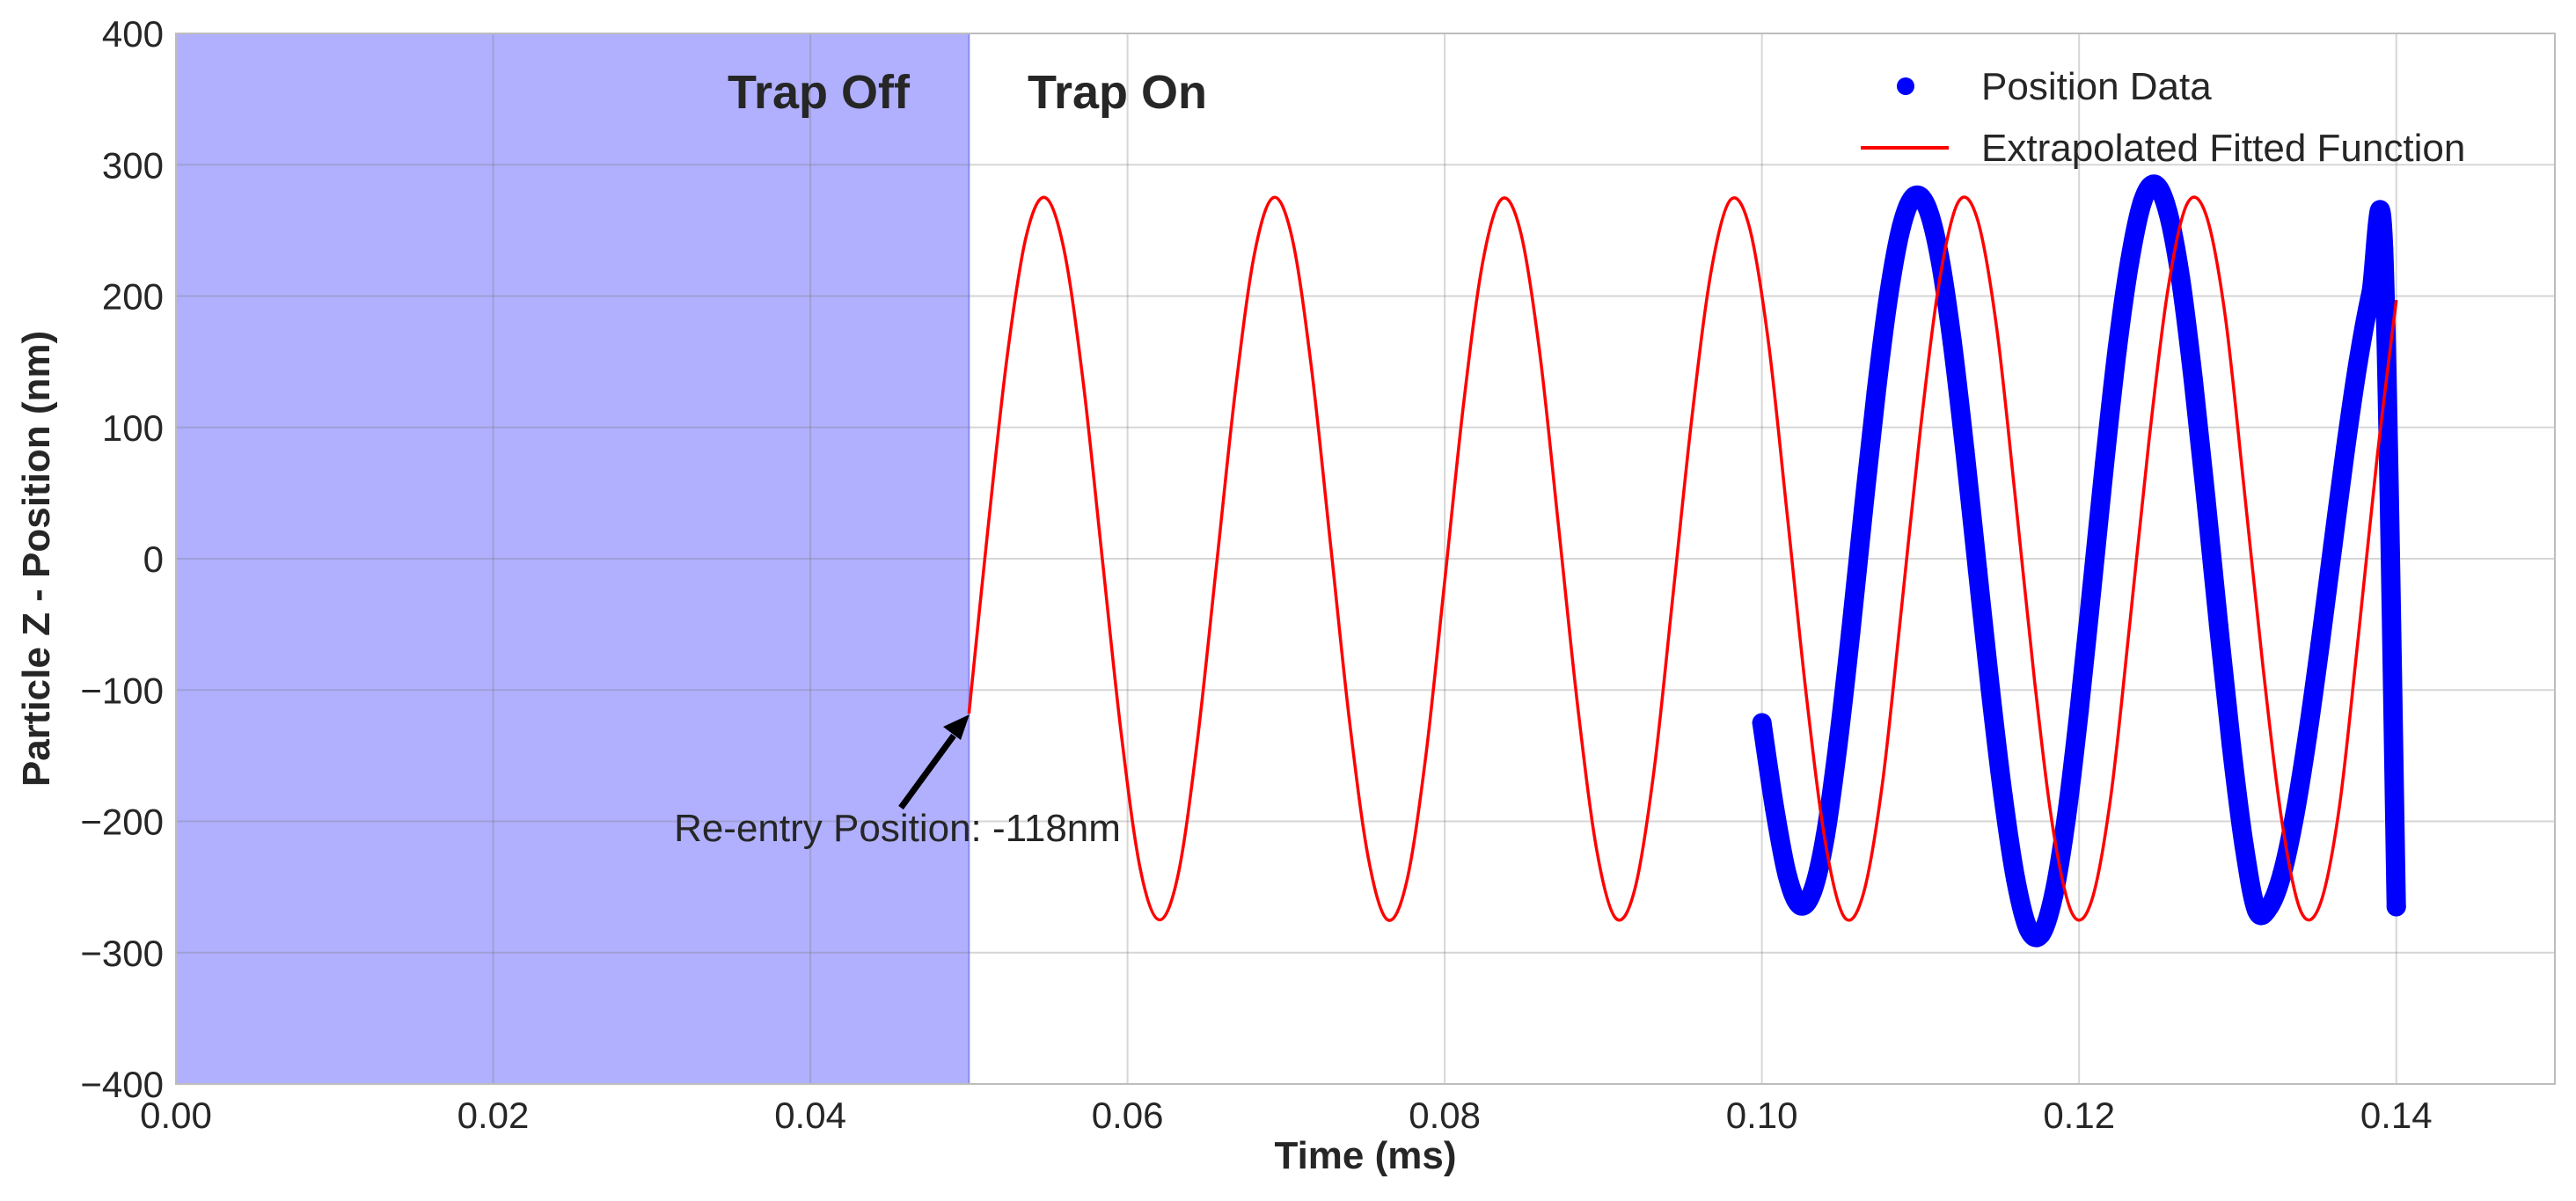  I want to click on x-tick-label: 0.02, so click(493, 1115).